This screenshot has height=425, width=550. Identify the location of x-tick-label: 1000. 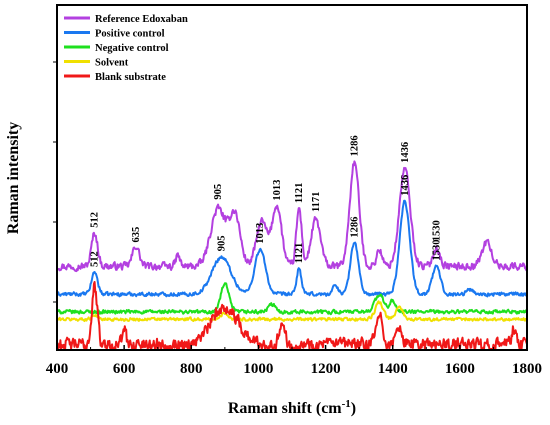
(258, 369).